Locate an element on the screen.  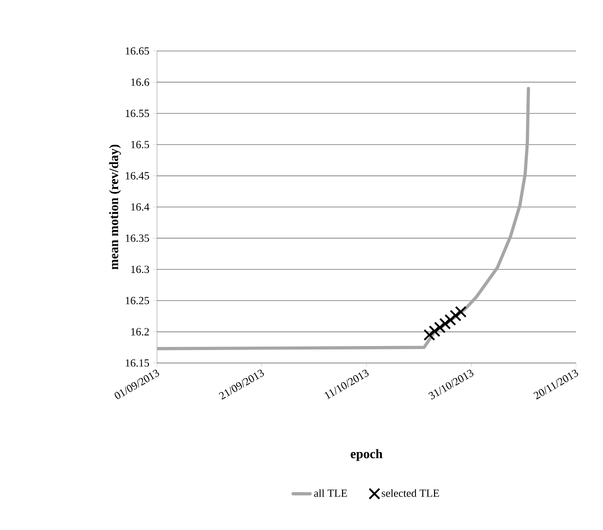
y-tick-label: 16.55 is located at coordinates (138, 114).